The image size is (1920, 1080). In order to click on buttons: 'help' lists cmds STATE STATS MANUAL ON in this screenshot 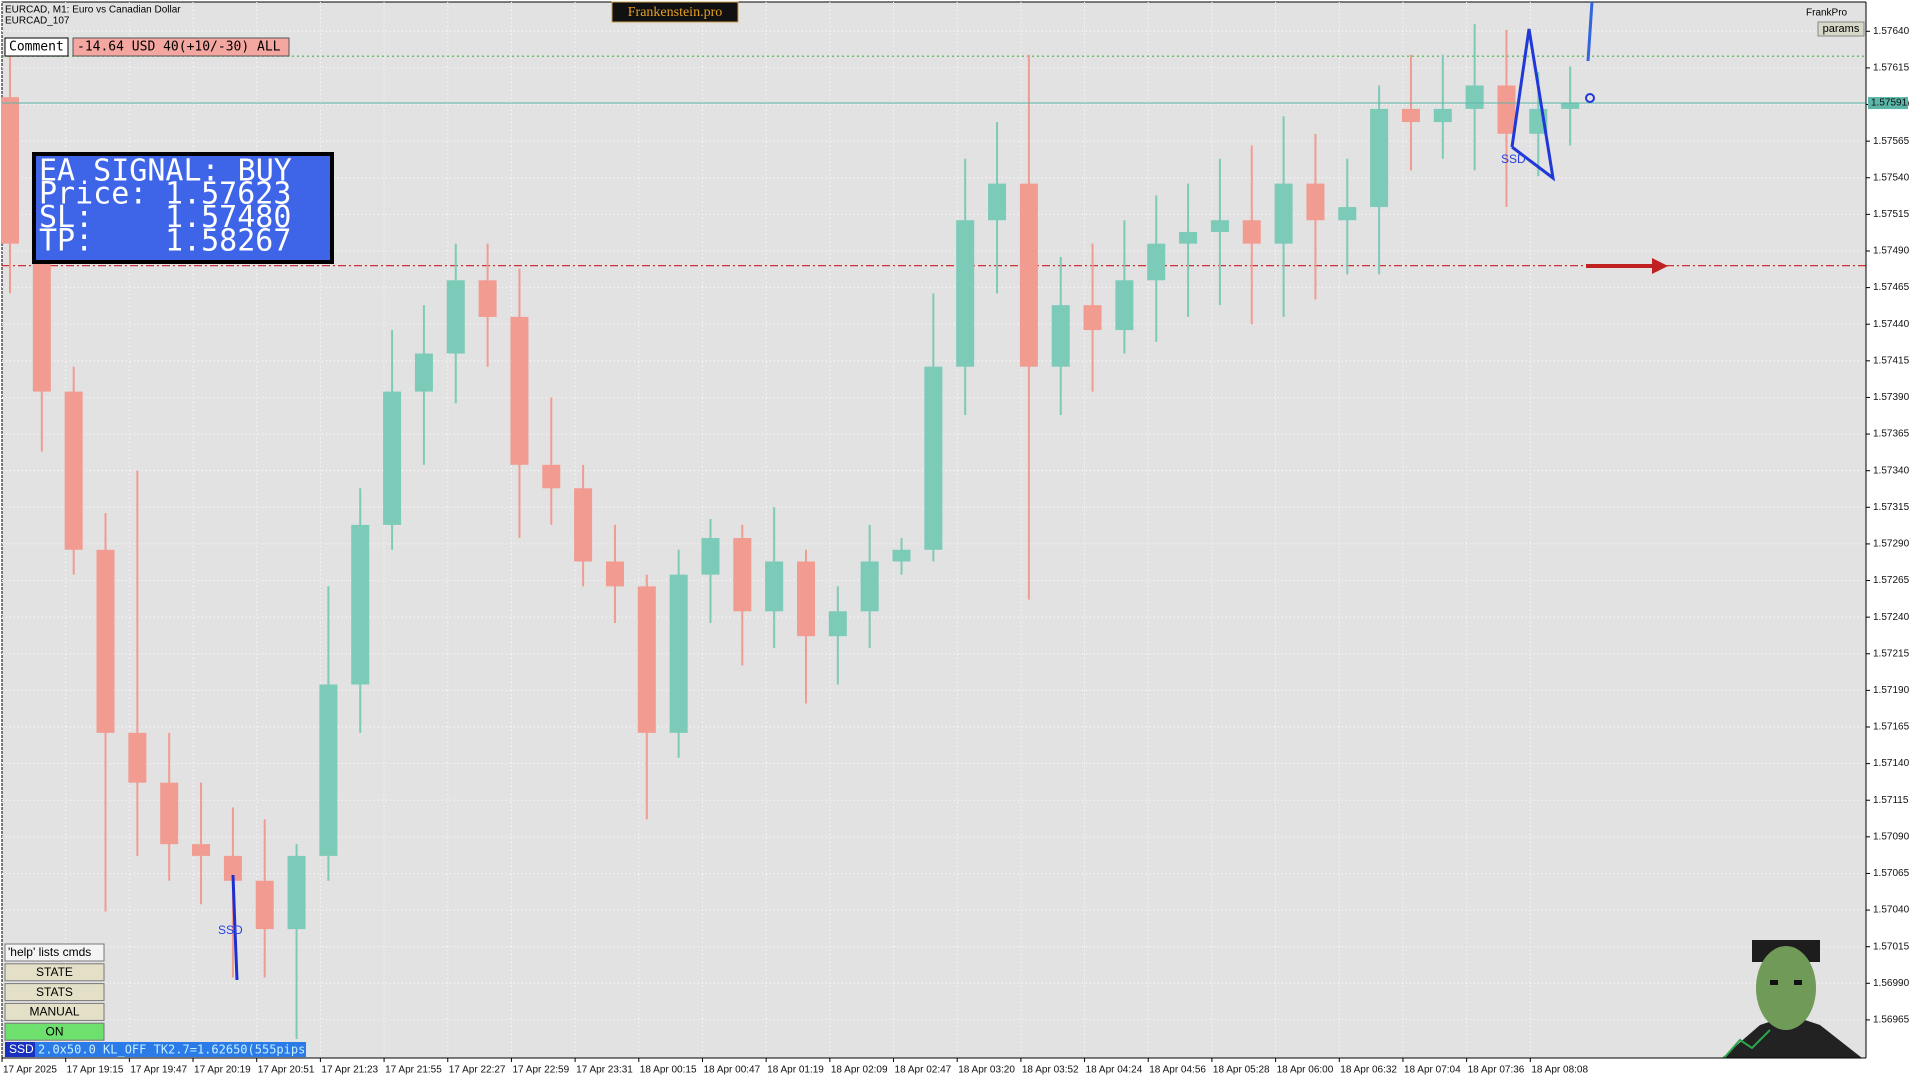, I will do `click(54, 992)`.